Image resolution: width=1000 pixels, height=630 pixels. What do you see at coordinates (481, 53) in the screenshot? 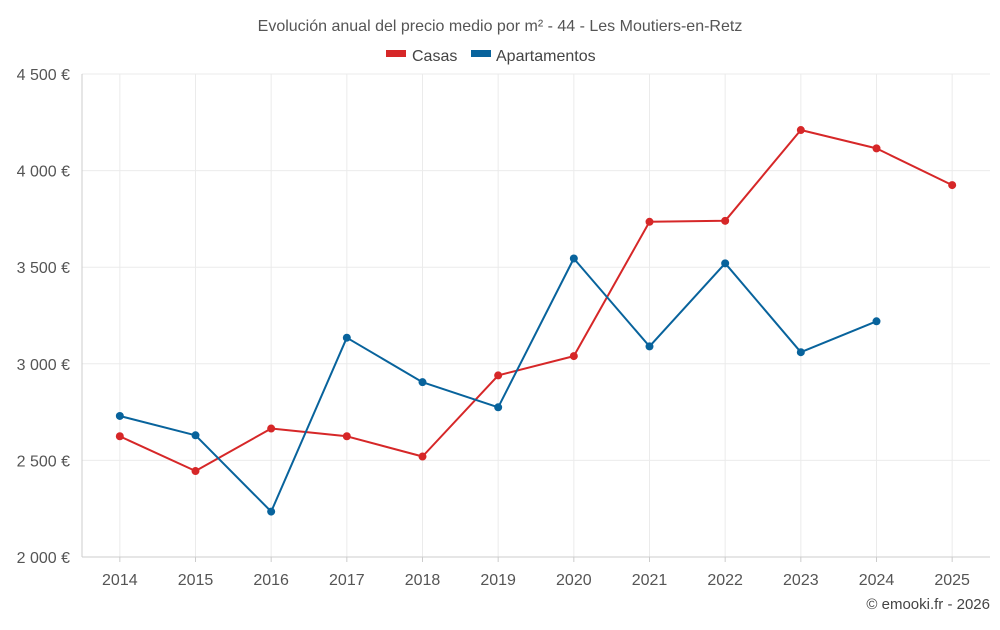
I see `legend-swatch-apartamentos` at bounding box center [481, 53].